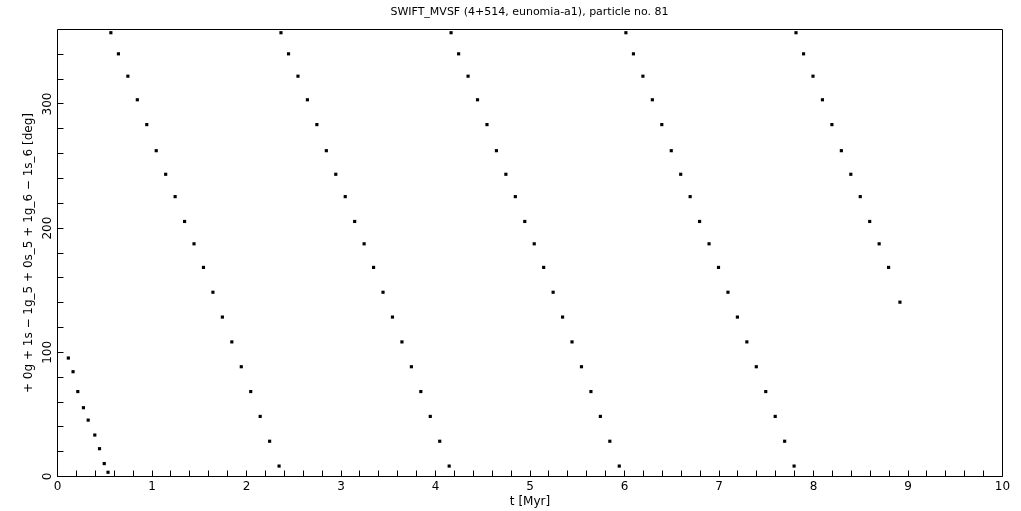 Image resolution: width=1021 pixels, height=511 pixels. I want to click on x-tick-label: 7, so click(719, 485).